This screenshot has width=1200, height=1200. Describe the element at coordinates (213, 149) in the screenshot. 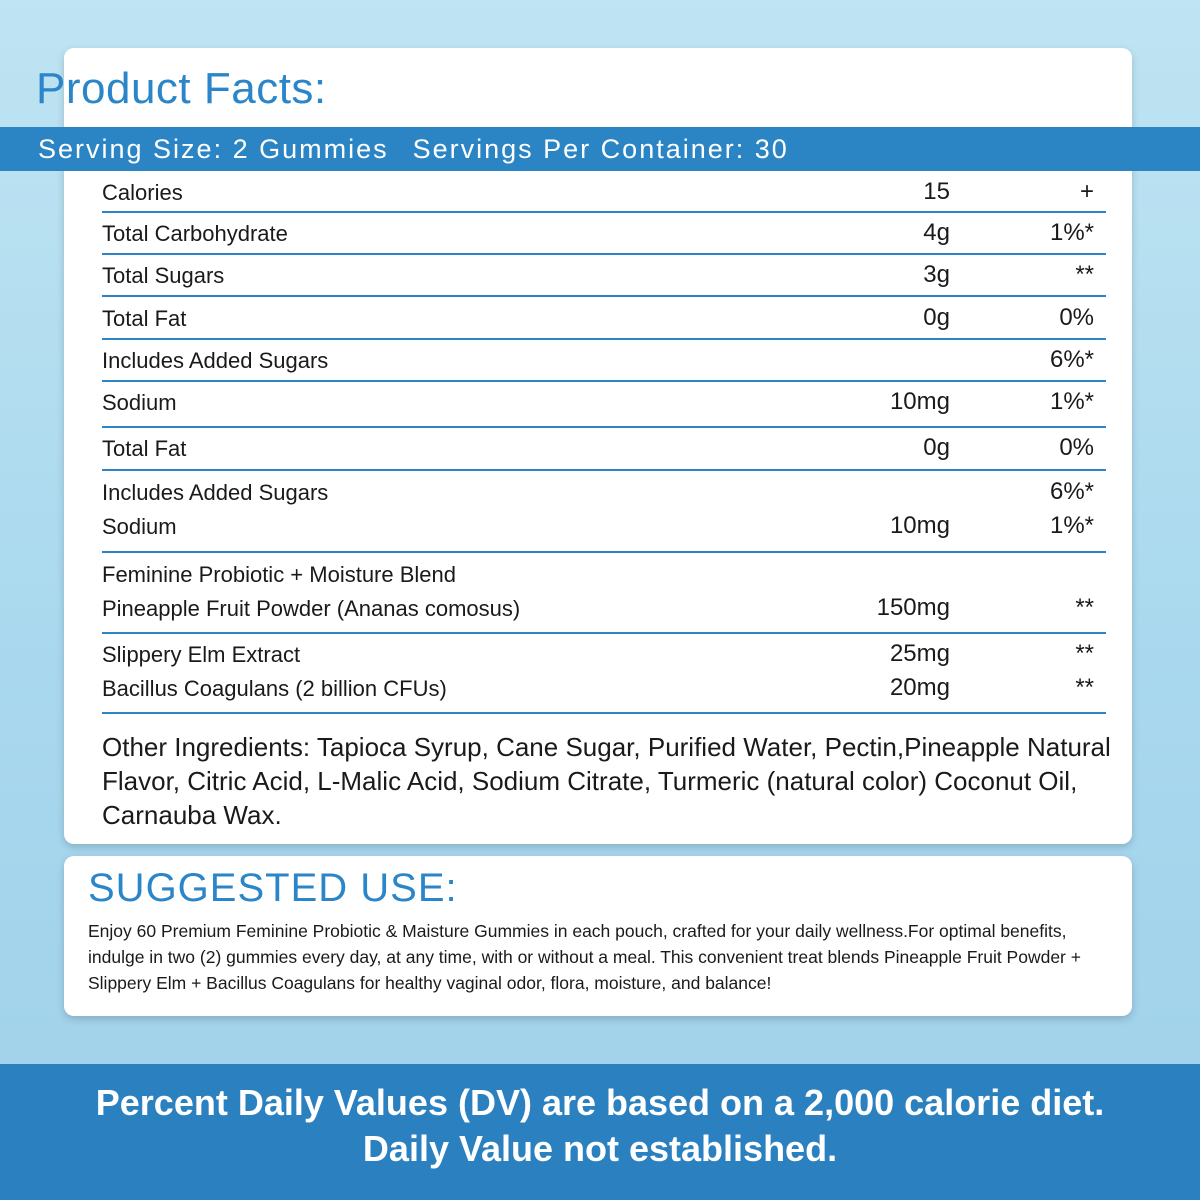

I see `serving-size: Serving Size: 2 Gummies` at that location.